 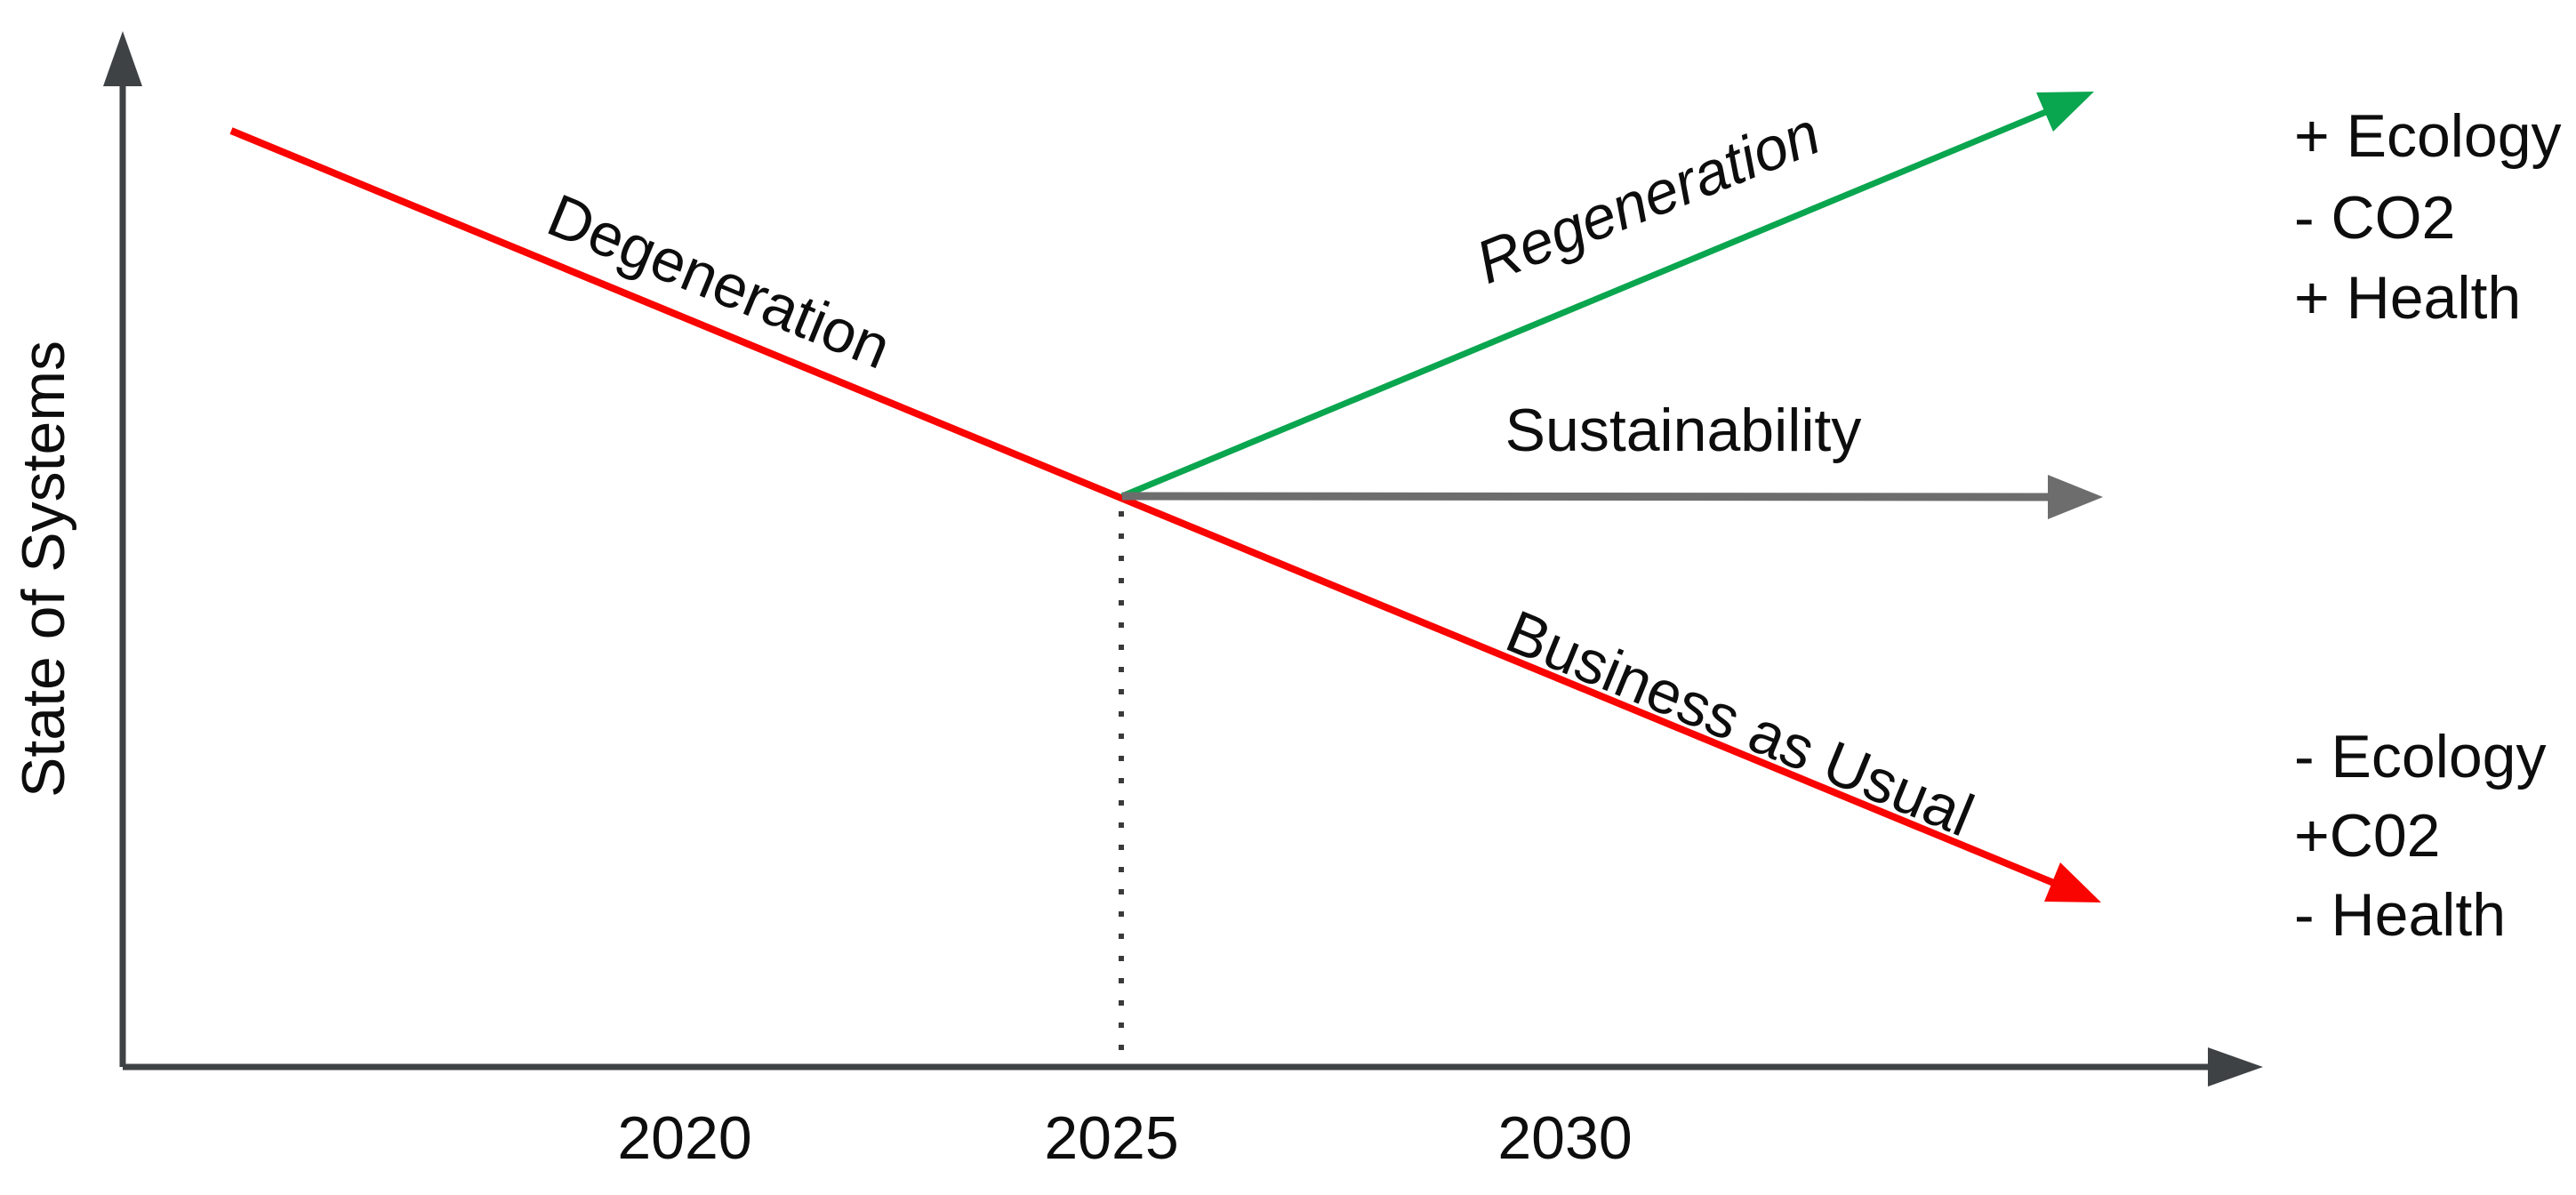 What do you see at coordinates (2075, 497) in the screenshot?
I see `sustainability-arrowhead-icon` at bounding box center [2075, 497].